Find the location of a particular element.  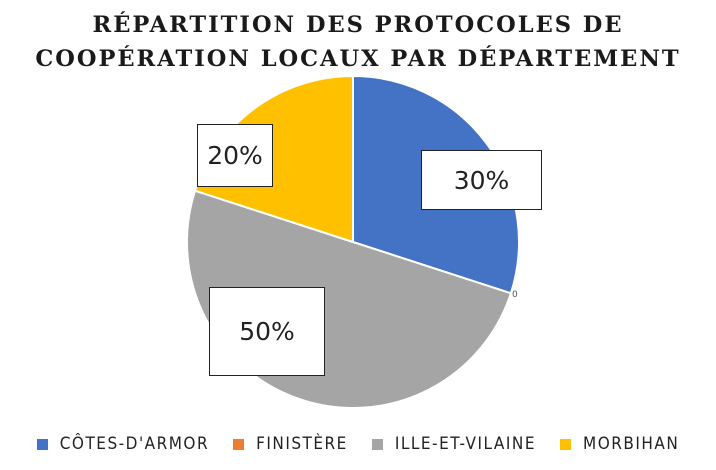

legend-item-morbihan: MORBIHAN is located at coordinates (619, 444).